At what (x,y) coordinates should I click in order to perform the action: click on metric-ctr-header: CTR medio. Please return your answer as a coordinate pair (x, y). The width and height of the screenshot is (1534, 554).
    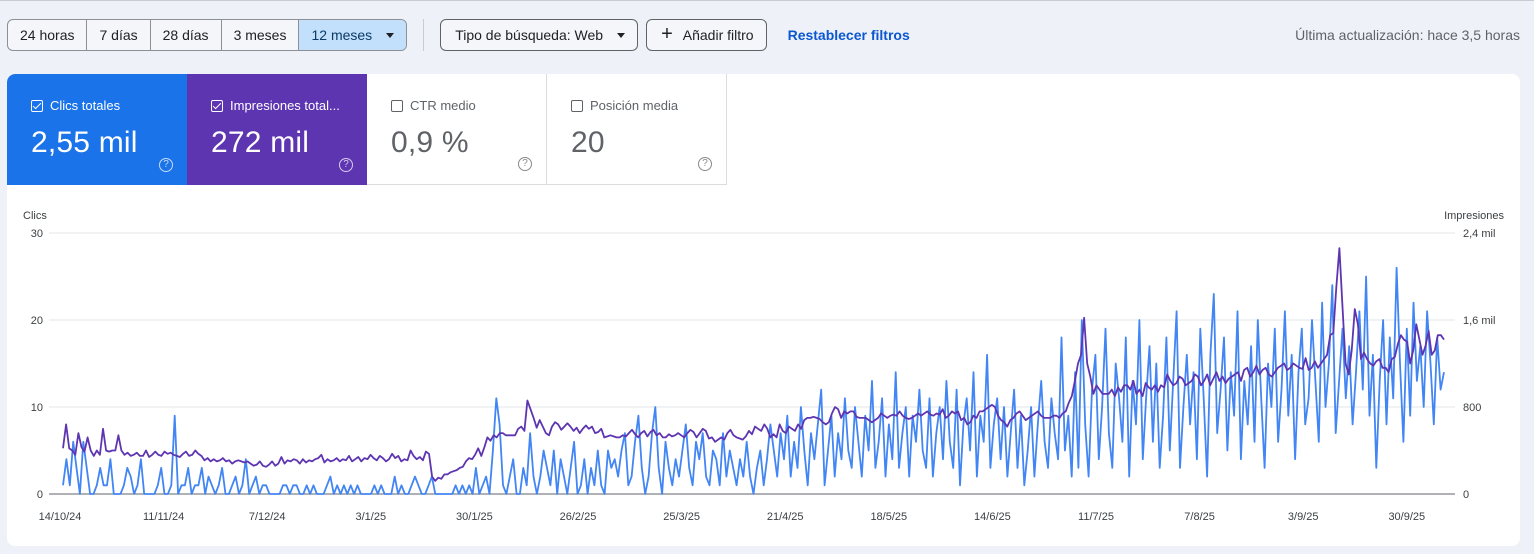
    Looking at the image, I should click on (468, 105).